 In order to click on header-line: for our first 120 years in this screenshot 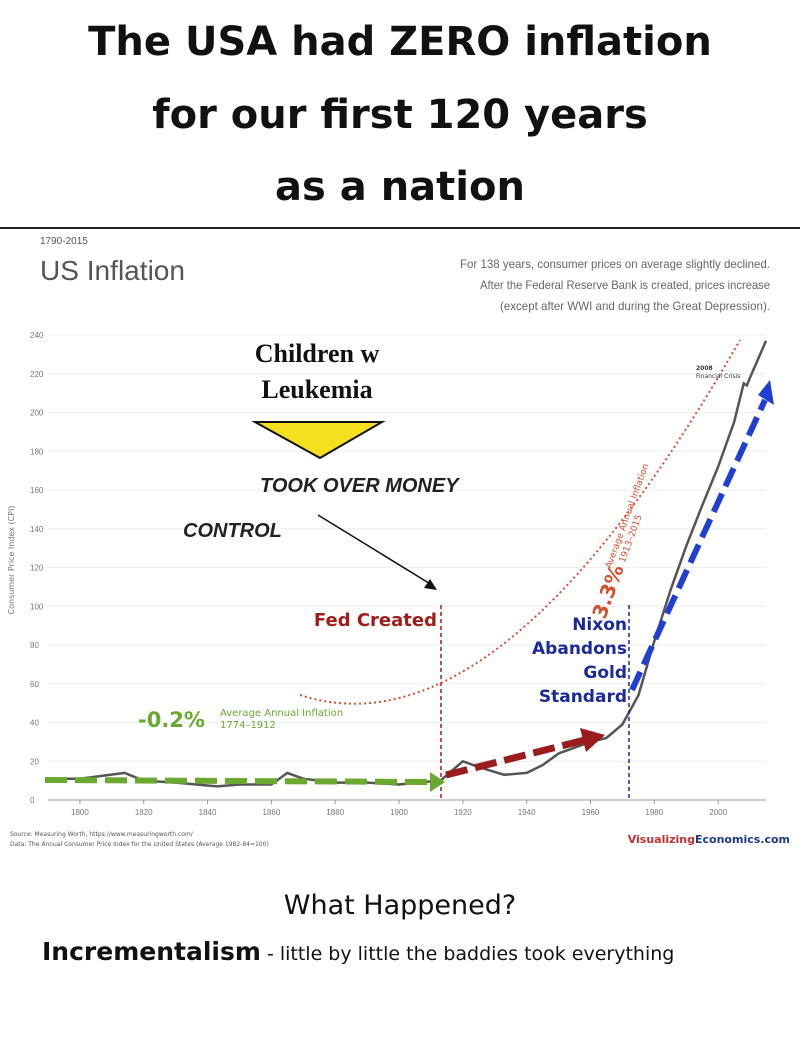, I will do `click(400, 115)`.